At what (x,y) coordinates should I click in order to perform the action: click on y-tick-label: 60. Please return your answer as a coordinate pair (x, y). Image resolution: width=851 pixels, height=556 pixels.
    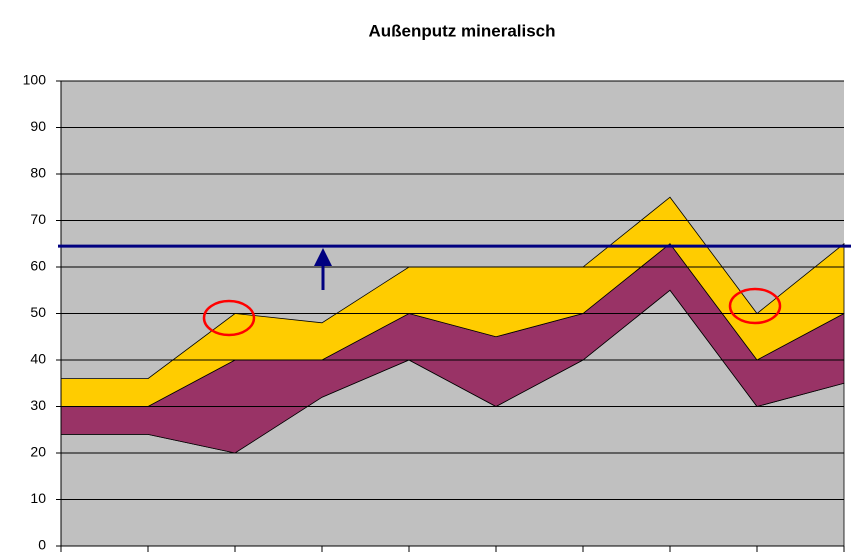
    Looking at the image, I should click on (38, 266).